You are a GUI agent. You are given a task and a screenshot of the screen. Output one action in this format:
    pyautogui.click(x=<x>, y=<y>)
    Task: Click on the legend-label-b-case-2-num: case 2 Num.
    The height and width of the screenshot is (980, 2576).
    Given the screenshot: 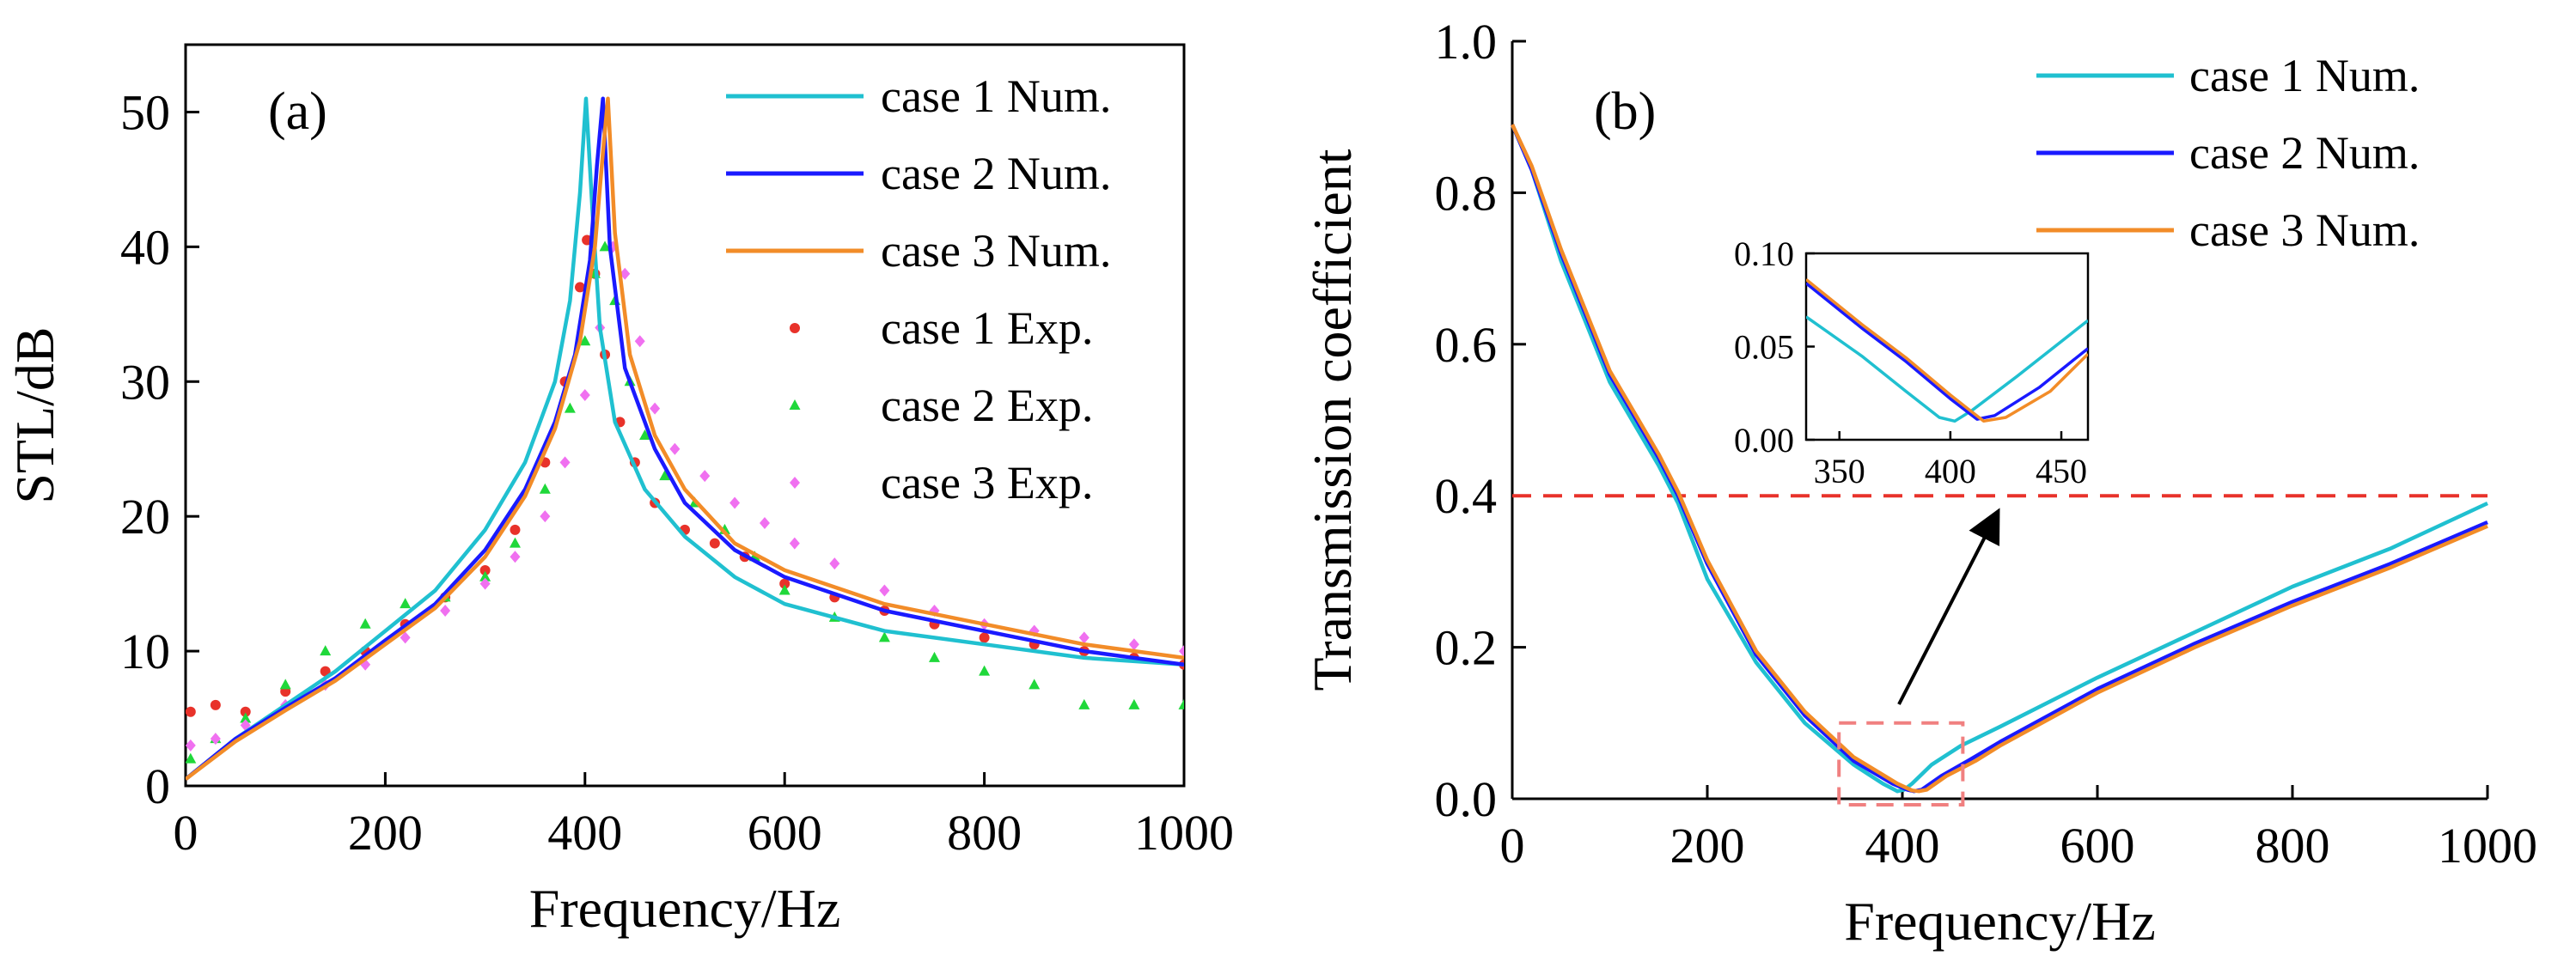 What is the action you would take?
    pyautogui.click(x=2304, y=153)
    